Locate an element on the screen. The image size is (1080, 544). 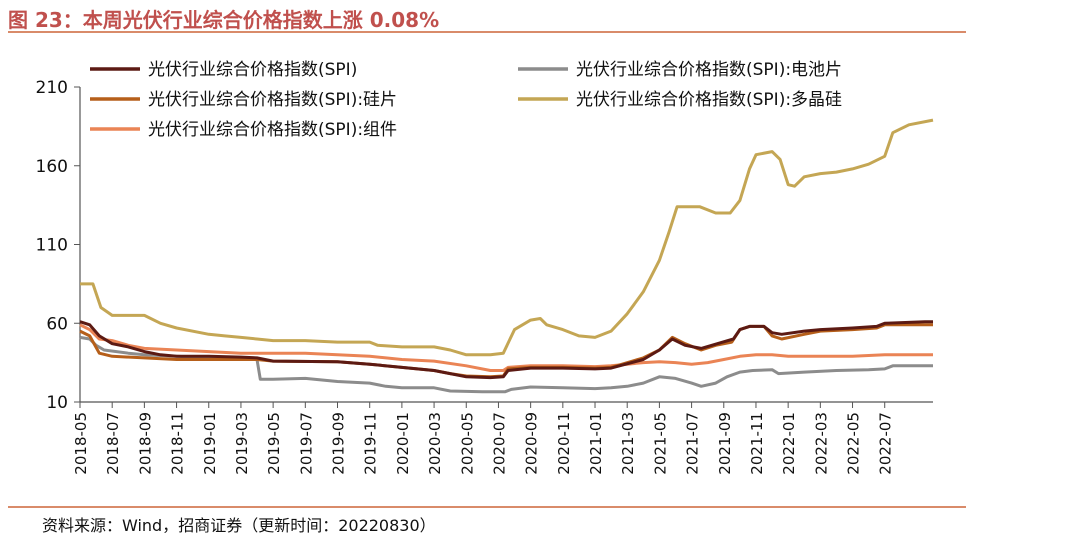
legend-label-1: 光伏行业综合价格指数(SPI):电池片 is located at coordinates (709, 70).